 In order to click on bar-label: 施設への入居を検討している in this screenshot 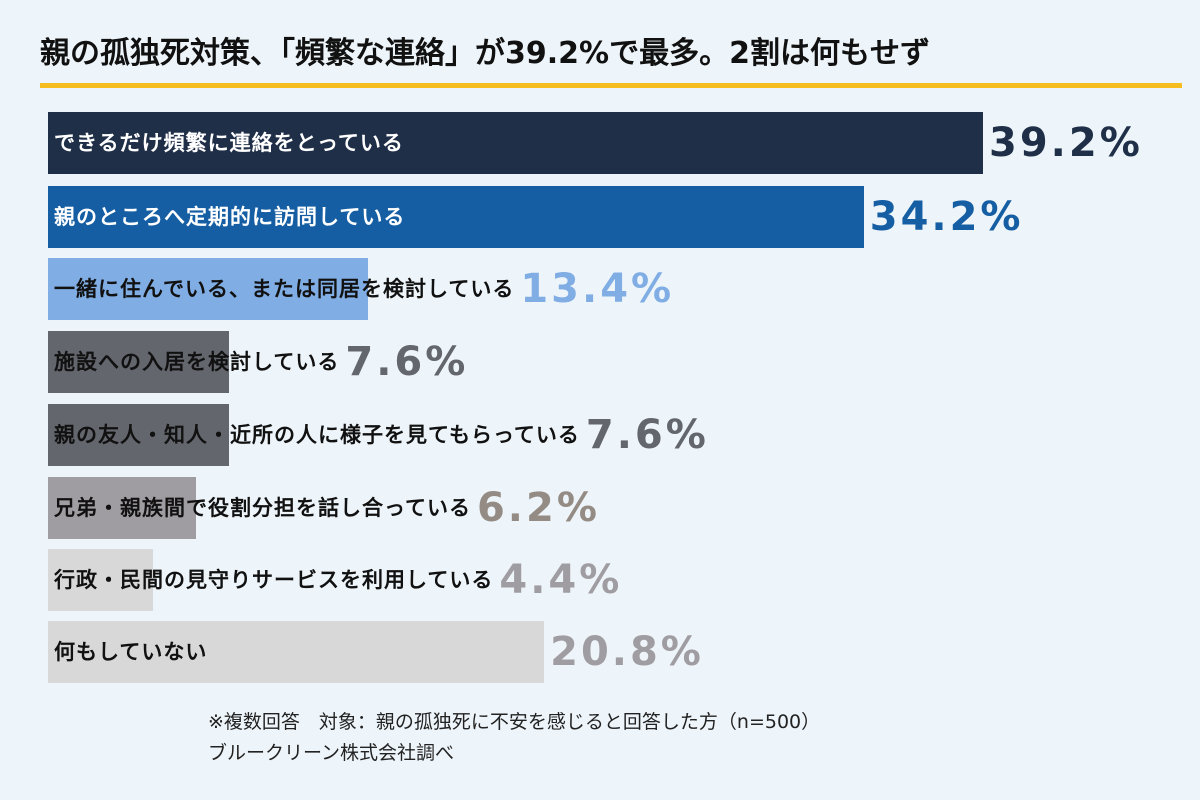, I will do `click(197, 362)`.